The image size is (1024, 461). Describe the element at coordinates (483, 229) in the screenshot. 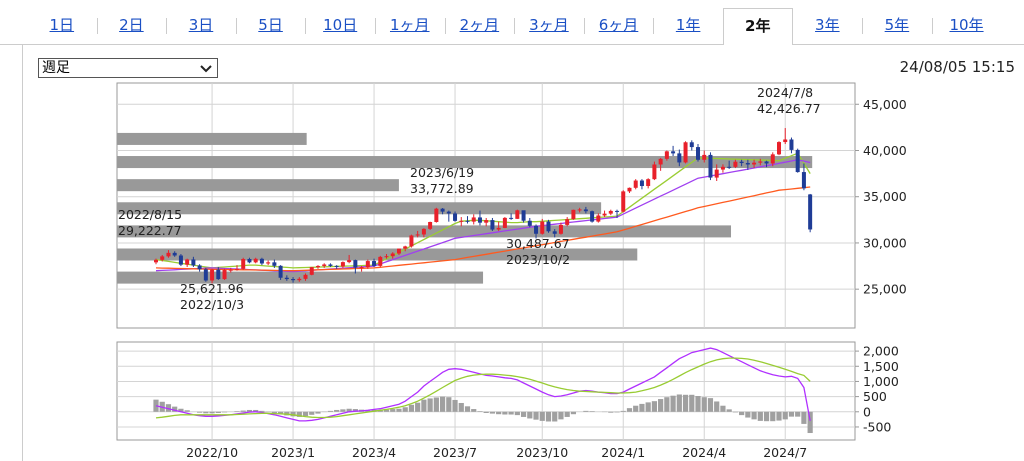

I see `moving-average-line` at that location.